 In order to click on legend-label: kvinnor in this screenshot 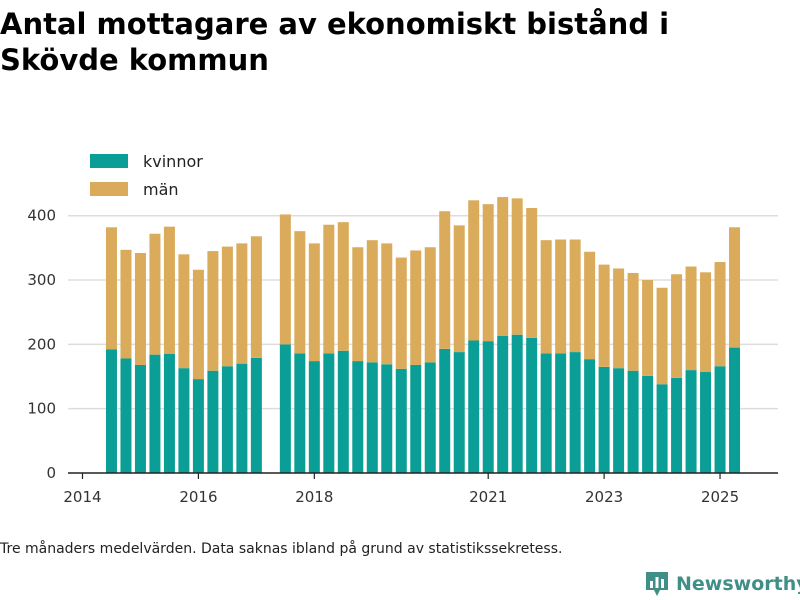, I will do `click(173, 161)`.